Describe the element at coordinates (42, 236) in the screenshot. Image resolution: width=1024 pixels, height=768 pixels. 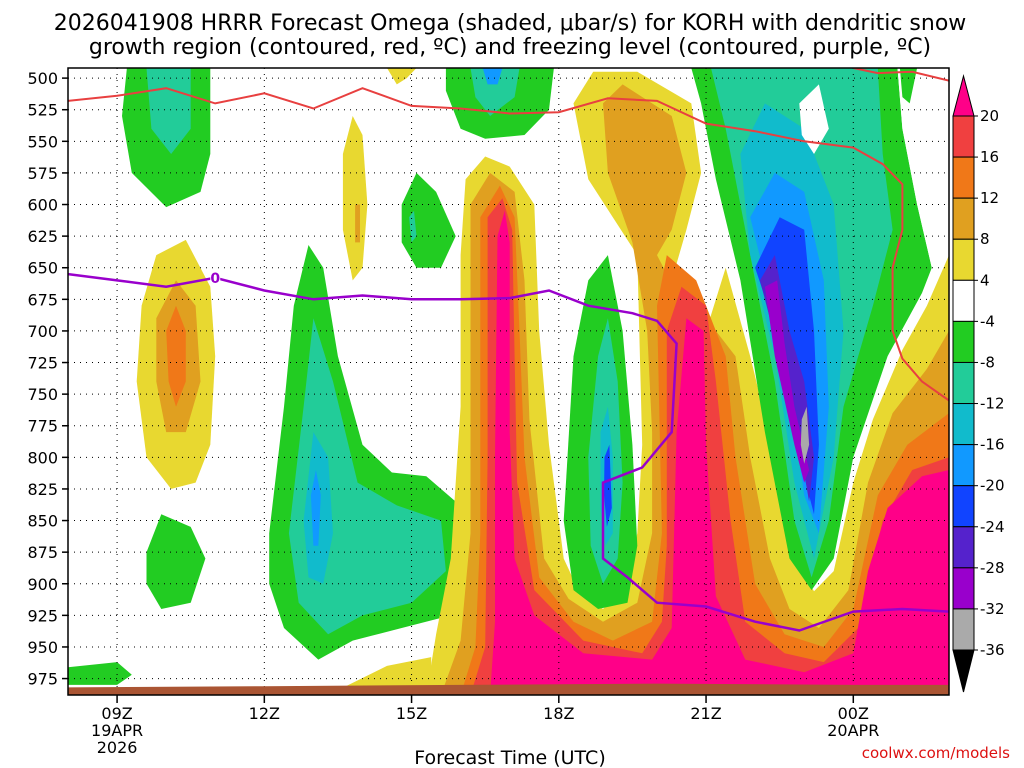
I see `y-tick-label: 625` at that location.